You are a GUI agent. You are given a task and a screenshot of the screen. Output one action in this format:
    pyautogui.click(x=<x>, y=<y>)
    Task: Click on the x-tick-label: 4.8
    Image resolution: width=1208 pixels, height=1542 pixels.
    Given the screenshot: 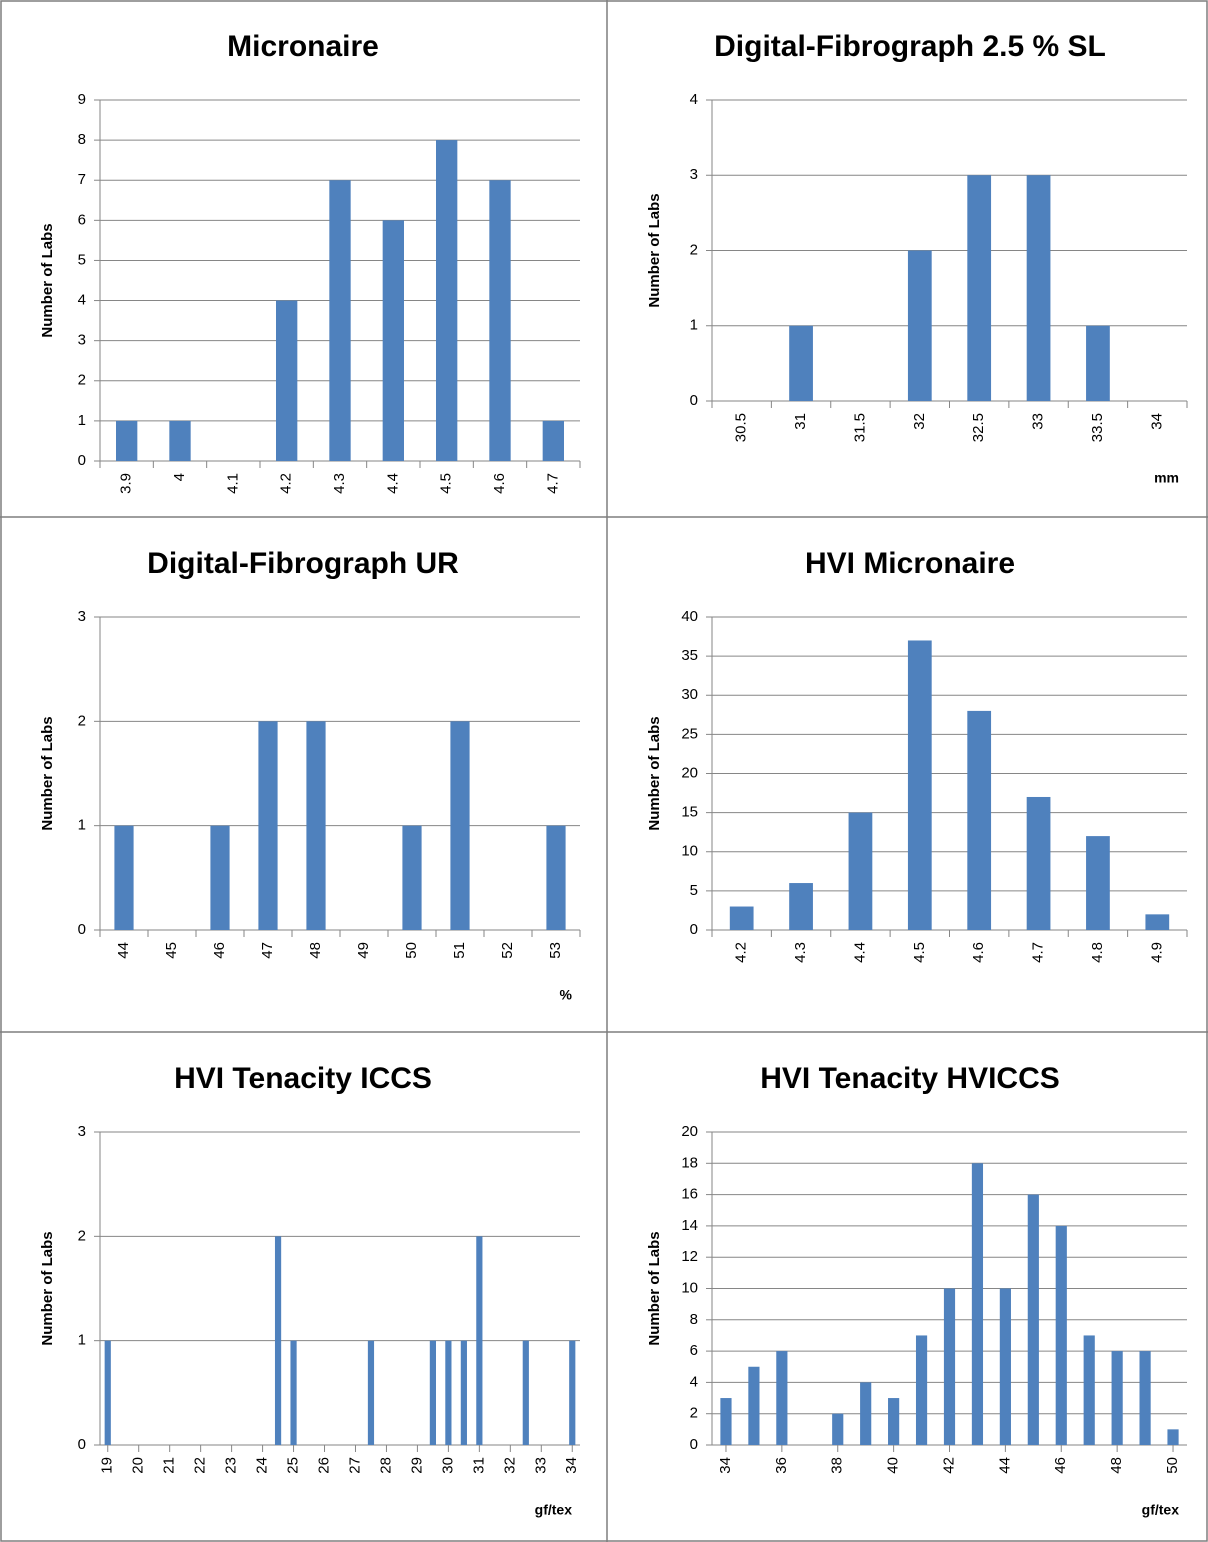 What is the action you would take?
    pyautogui.click(x=1097, y=952)
    